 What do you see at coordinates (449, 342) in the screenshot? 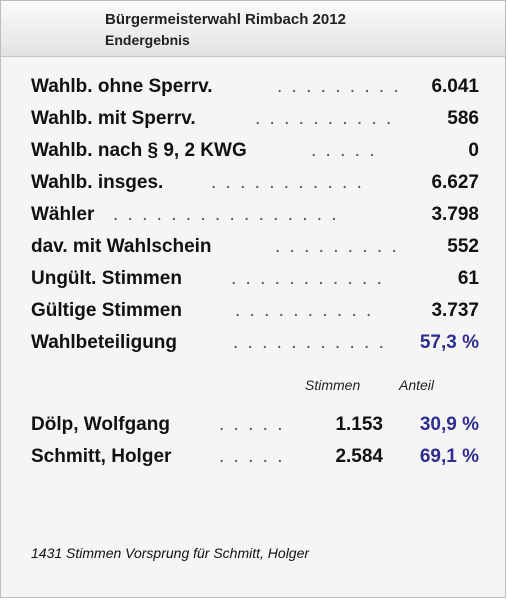
I see `turnout-value: 57,3 %` at bounding box center [449, 342].